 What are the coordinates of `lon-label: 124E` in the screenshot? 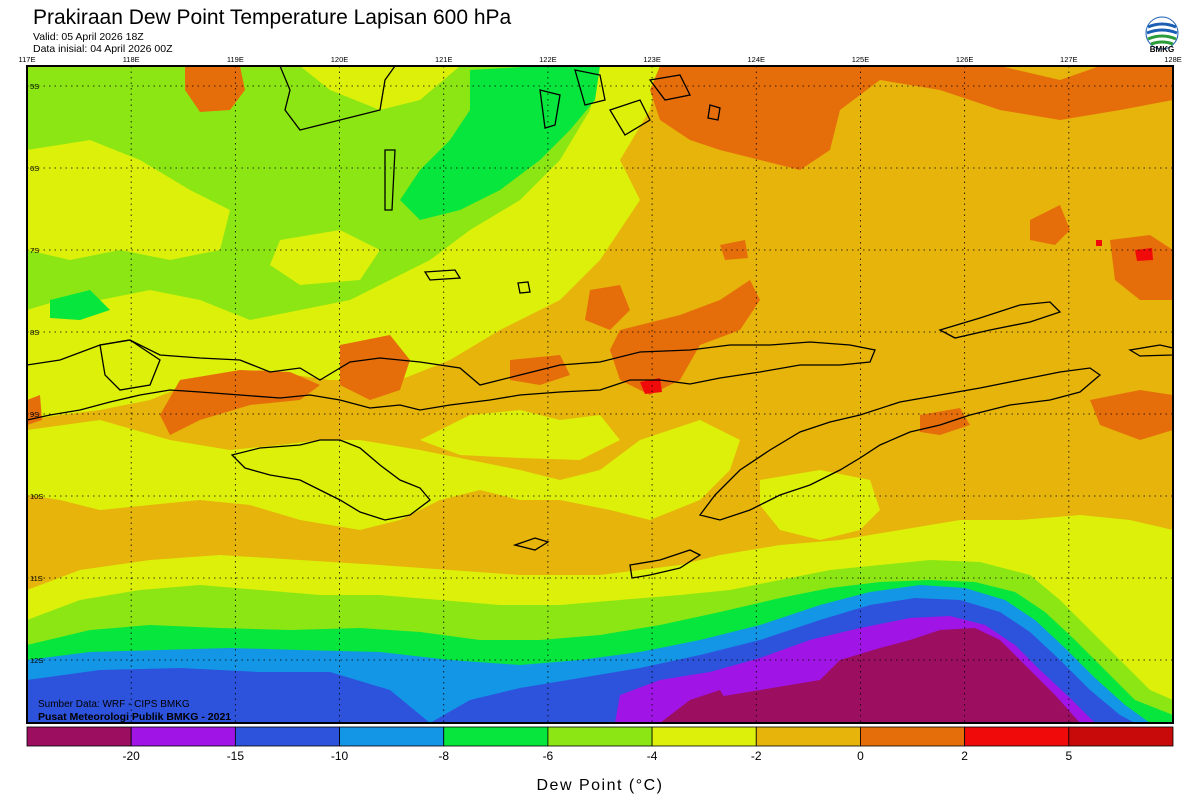 It's located at (757, 59).